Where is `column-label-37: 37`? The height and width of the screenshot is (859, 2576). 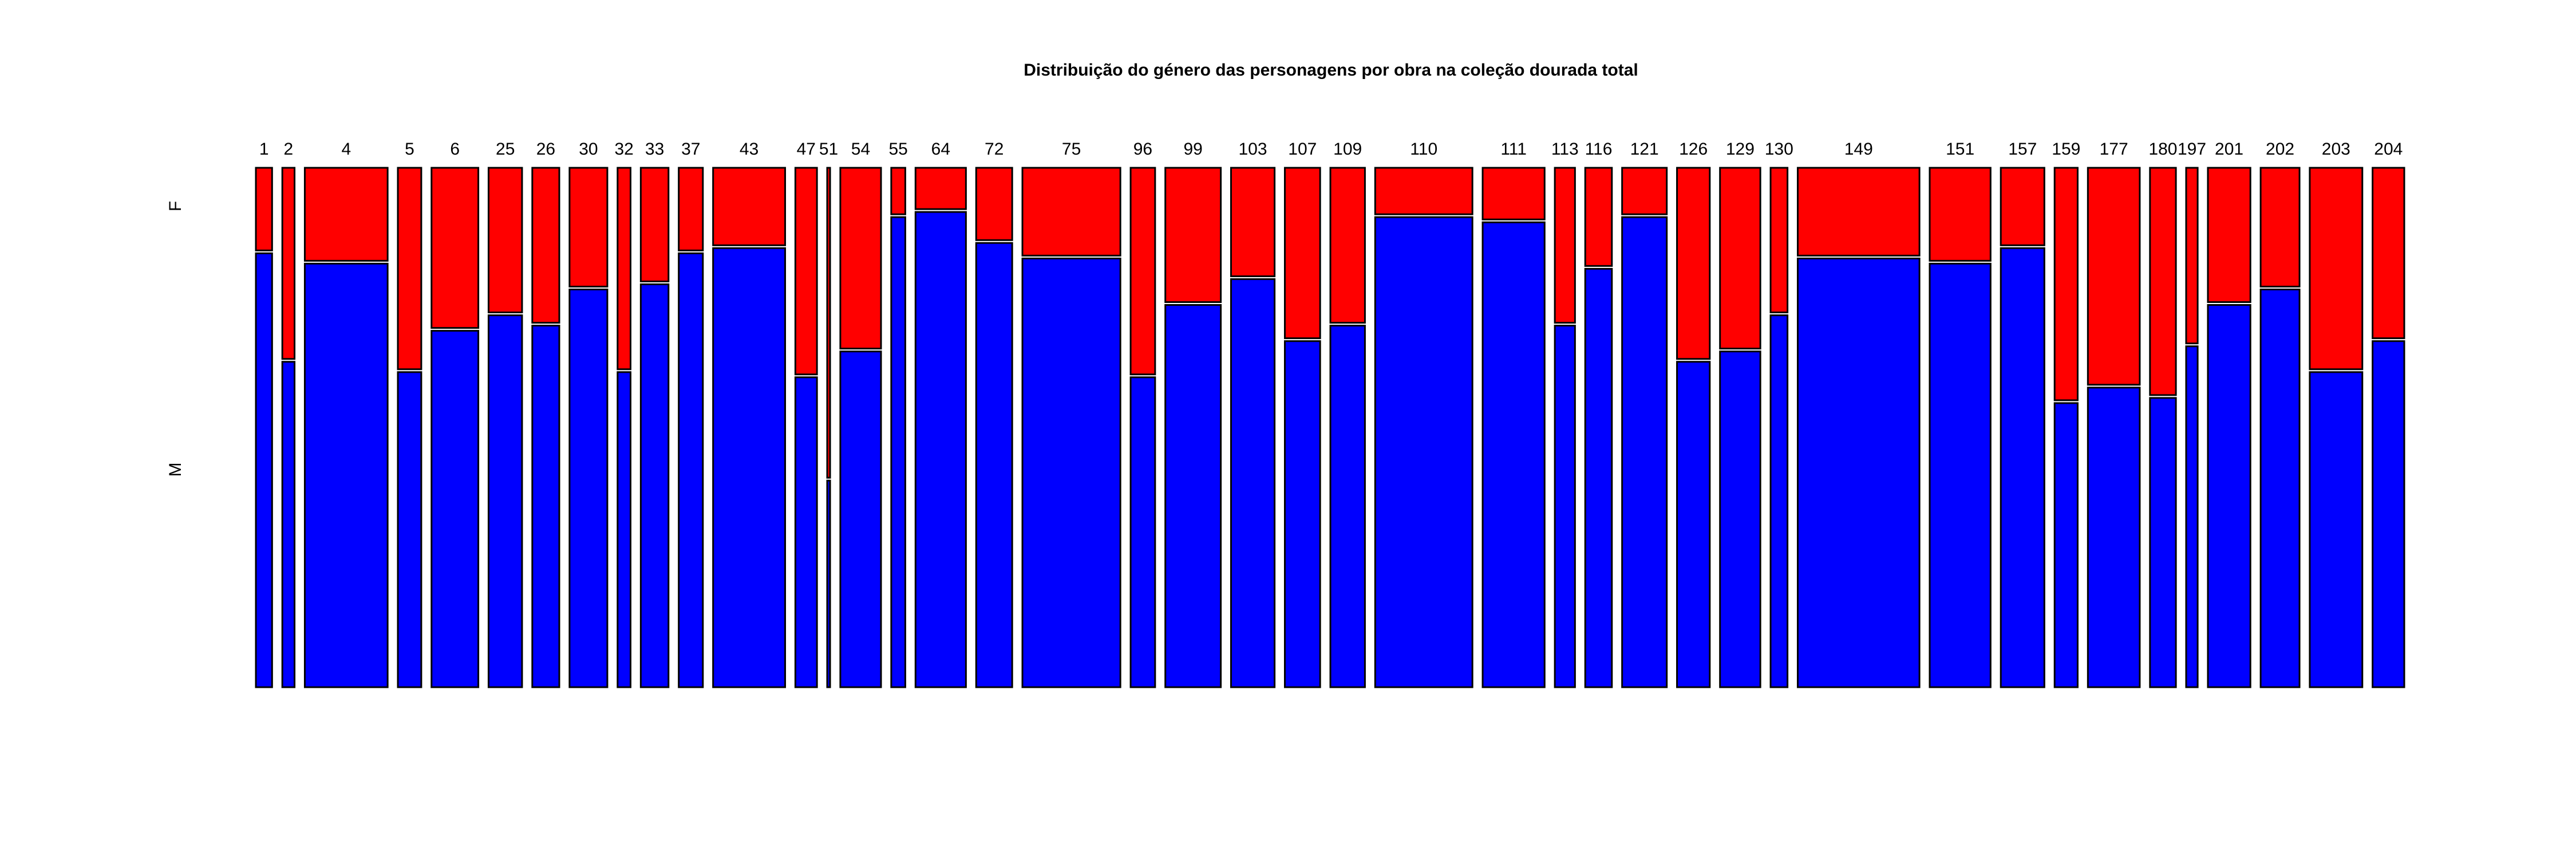
column-label-37: 37 is located at coordinates (690, 149).